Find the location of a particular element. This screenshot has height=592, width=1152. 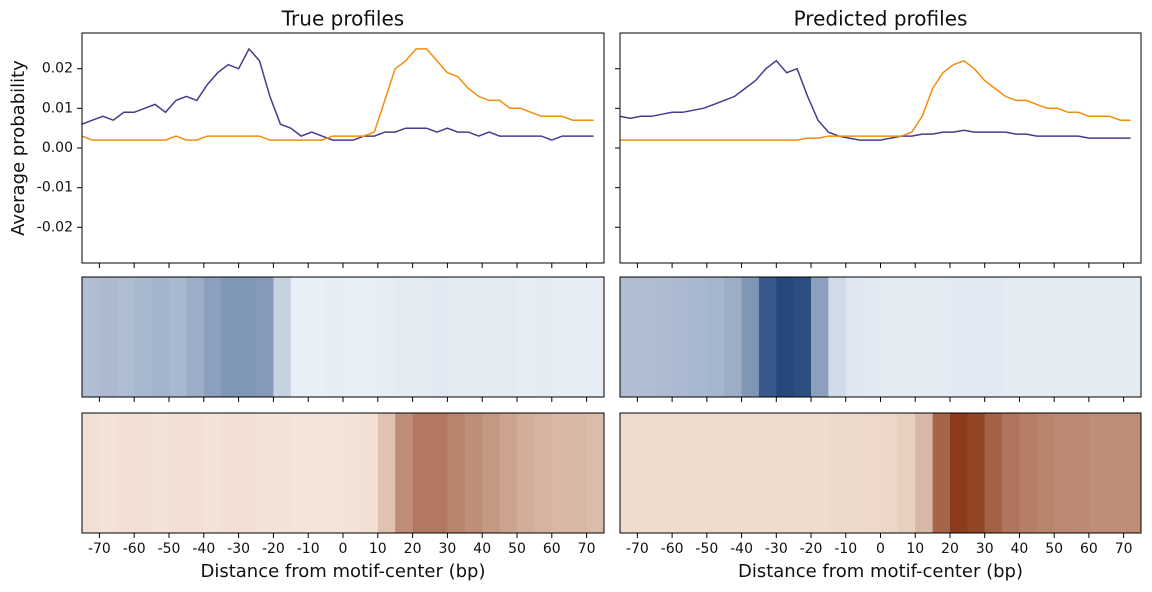

x-tick-label: -70 is located at coordinates (637, 549).